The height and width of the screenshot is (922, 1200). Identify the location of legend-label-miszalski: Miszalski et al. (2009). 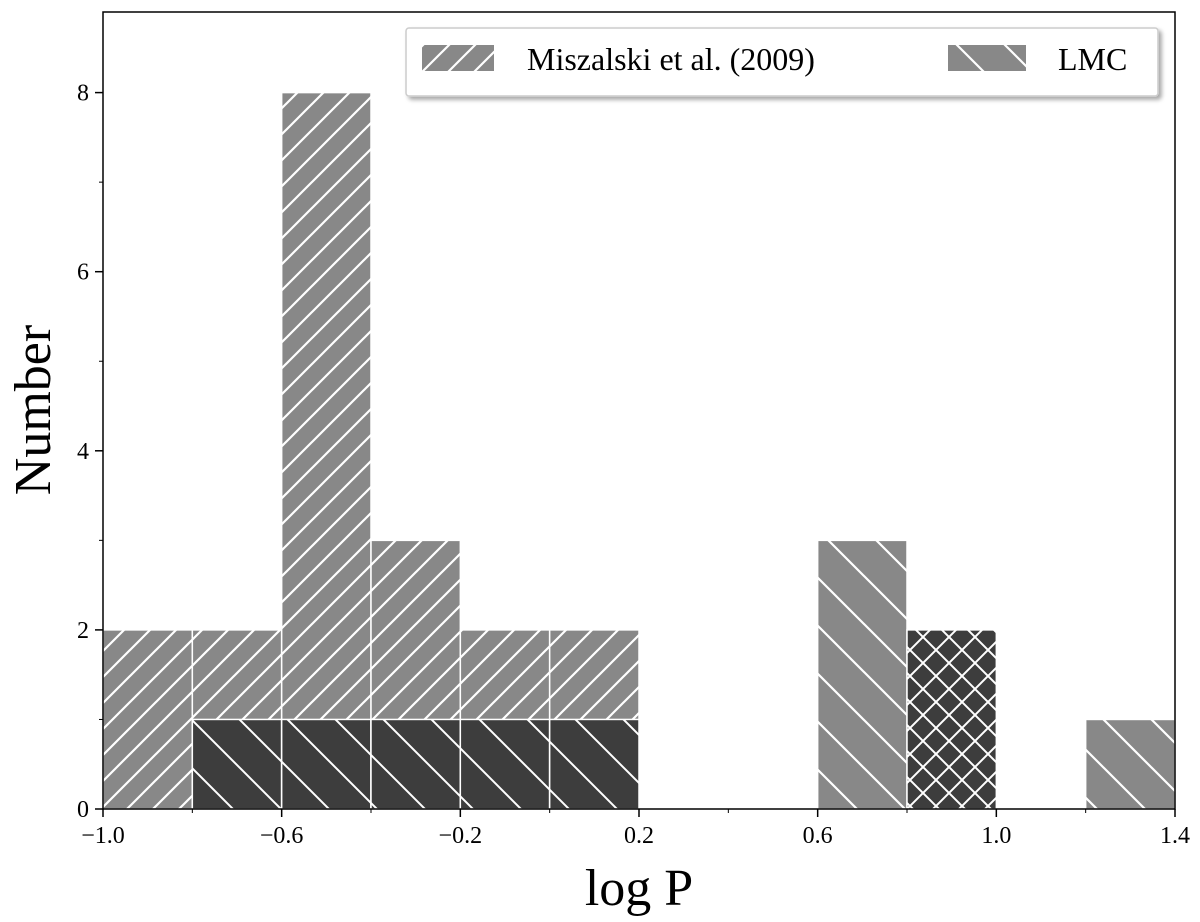
(671, 59).